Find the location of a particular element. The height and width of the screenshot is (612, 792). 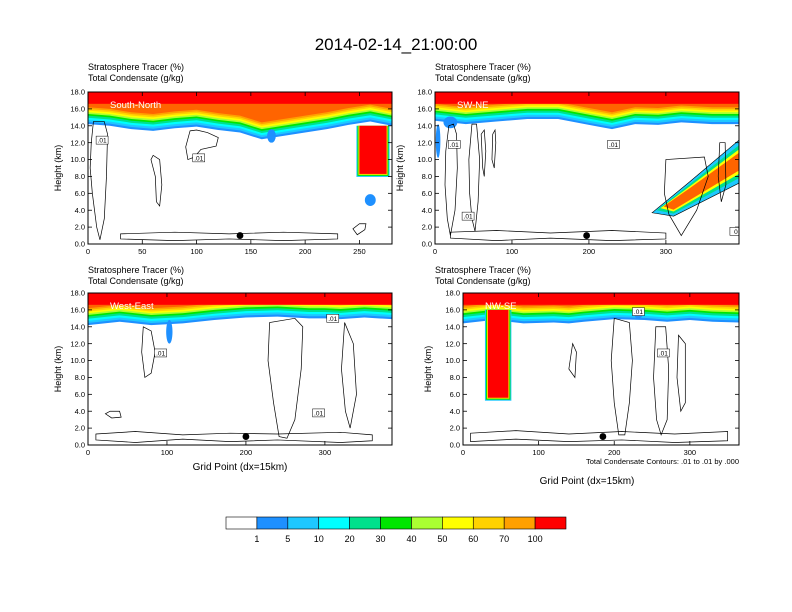

colorbar: 1 5 10 20 30 40 50 60 70 100 is located at coordinates (396, 530).